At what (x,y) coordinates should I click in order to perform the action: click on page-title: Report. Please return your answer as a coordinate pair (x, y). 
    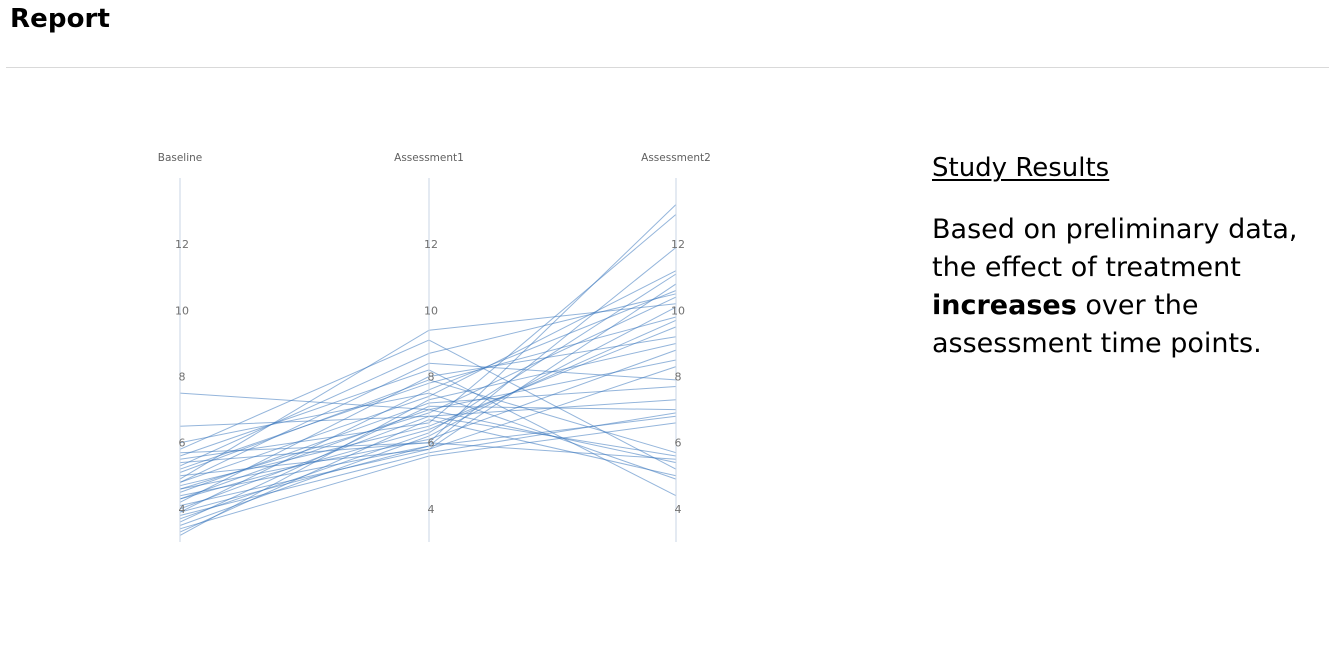
    Looking at the image, I should click on (60, 19).